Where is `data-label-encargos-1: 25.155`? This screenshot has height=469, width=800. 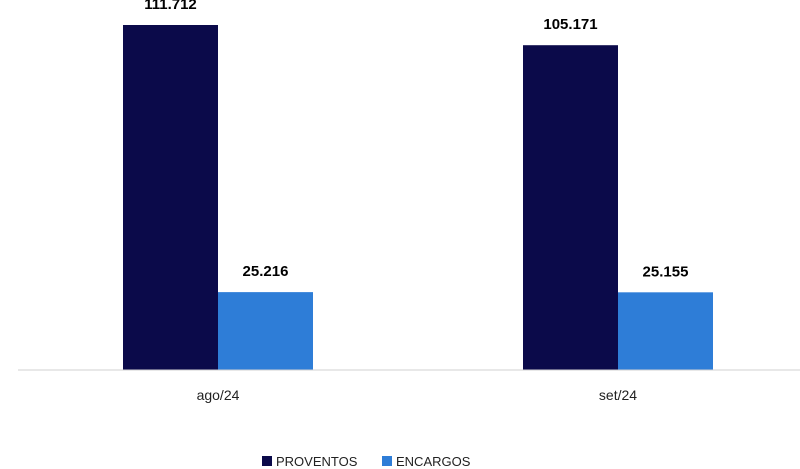
data-label-encargos-1: 25.155 is located at coordinates (666, 271).